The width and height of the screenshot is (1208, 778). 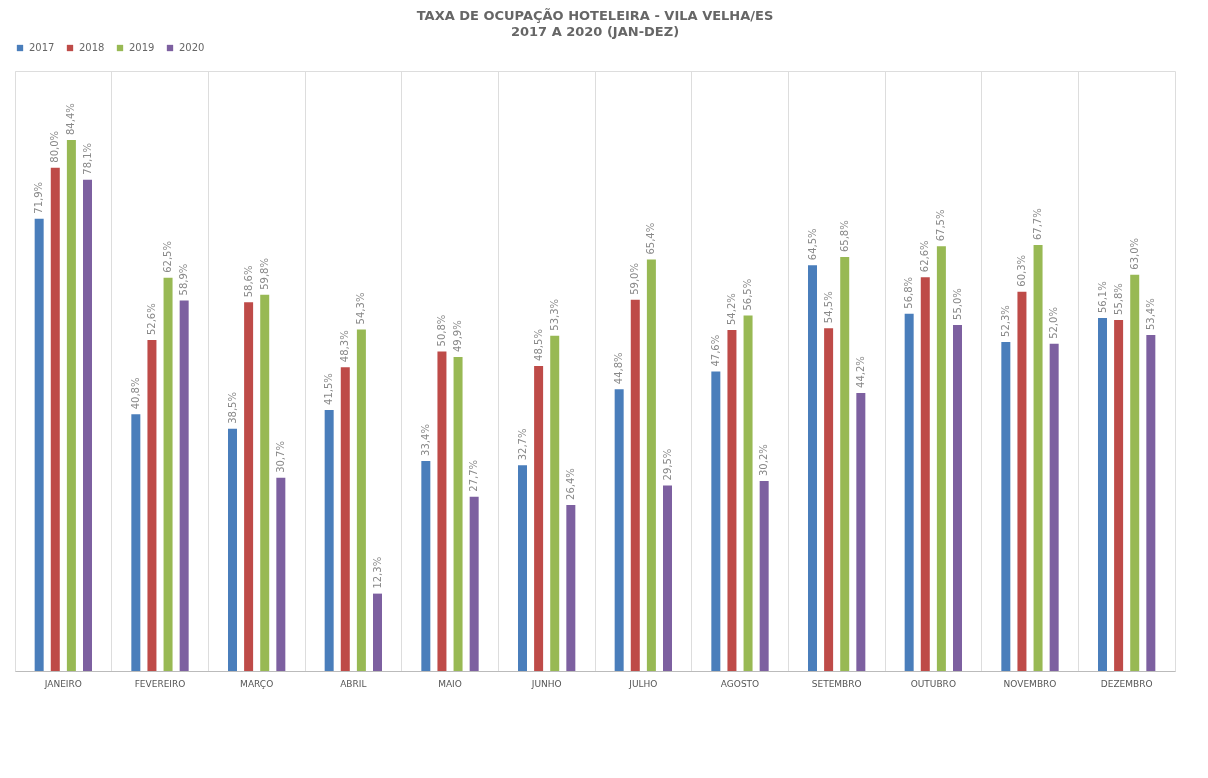 I want to click on x-tick-label: OUTUBRO, so click(x=933, y=683).